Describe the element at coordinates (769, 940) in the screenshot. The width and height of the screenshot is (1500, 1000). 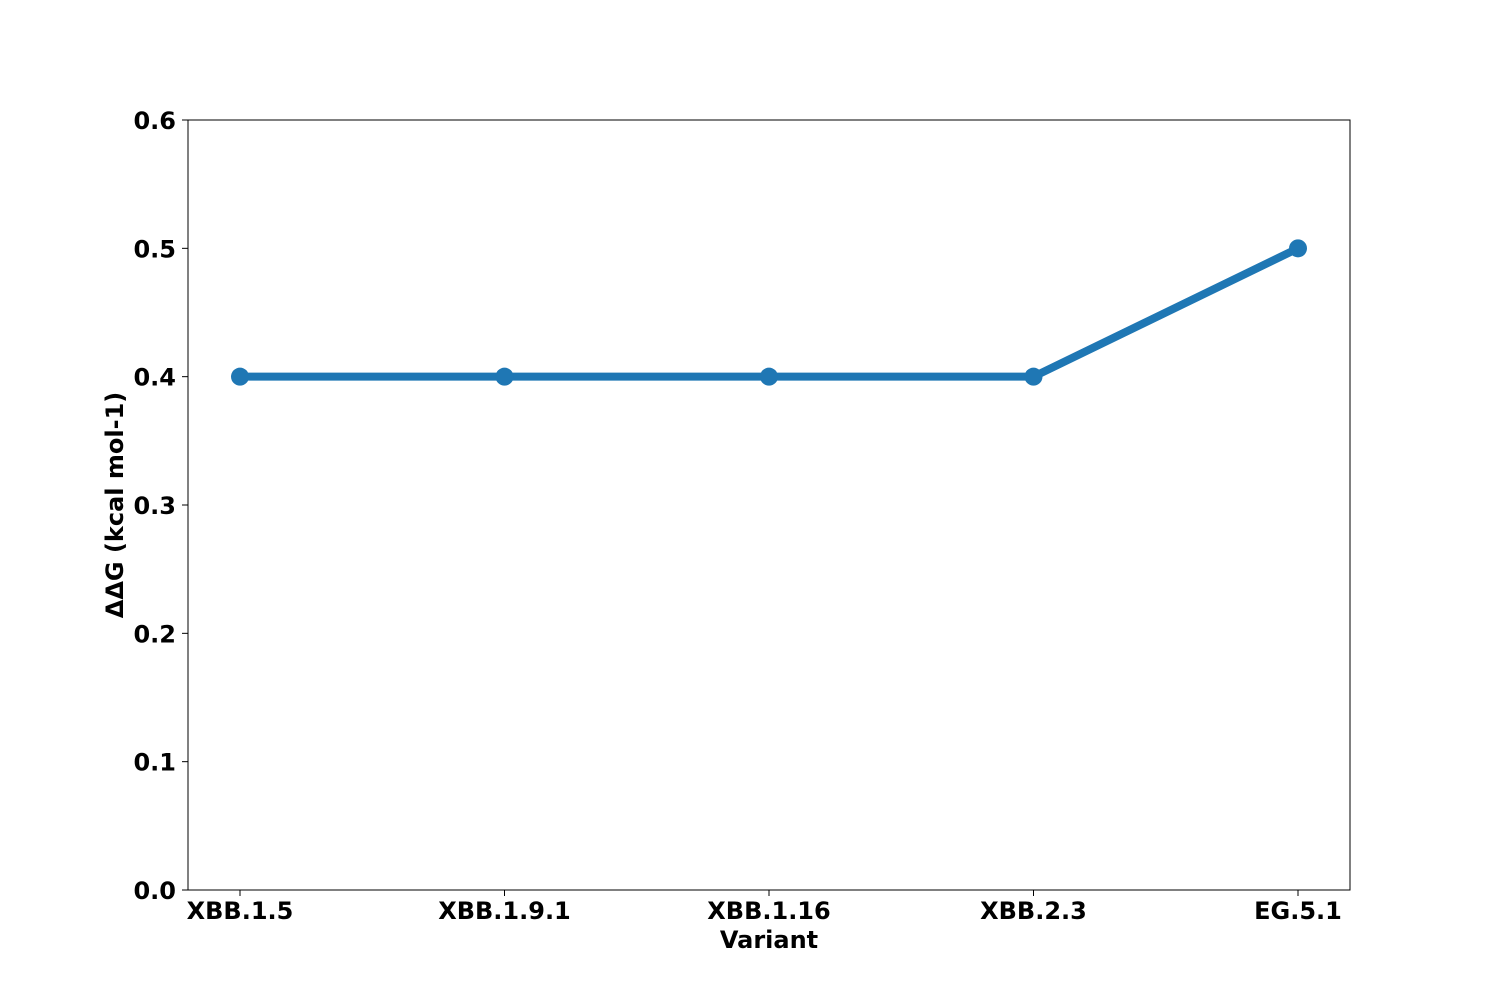
I see `x-axis-title: Variant` at that location.